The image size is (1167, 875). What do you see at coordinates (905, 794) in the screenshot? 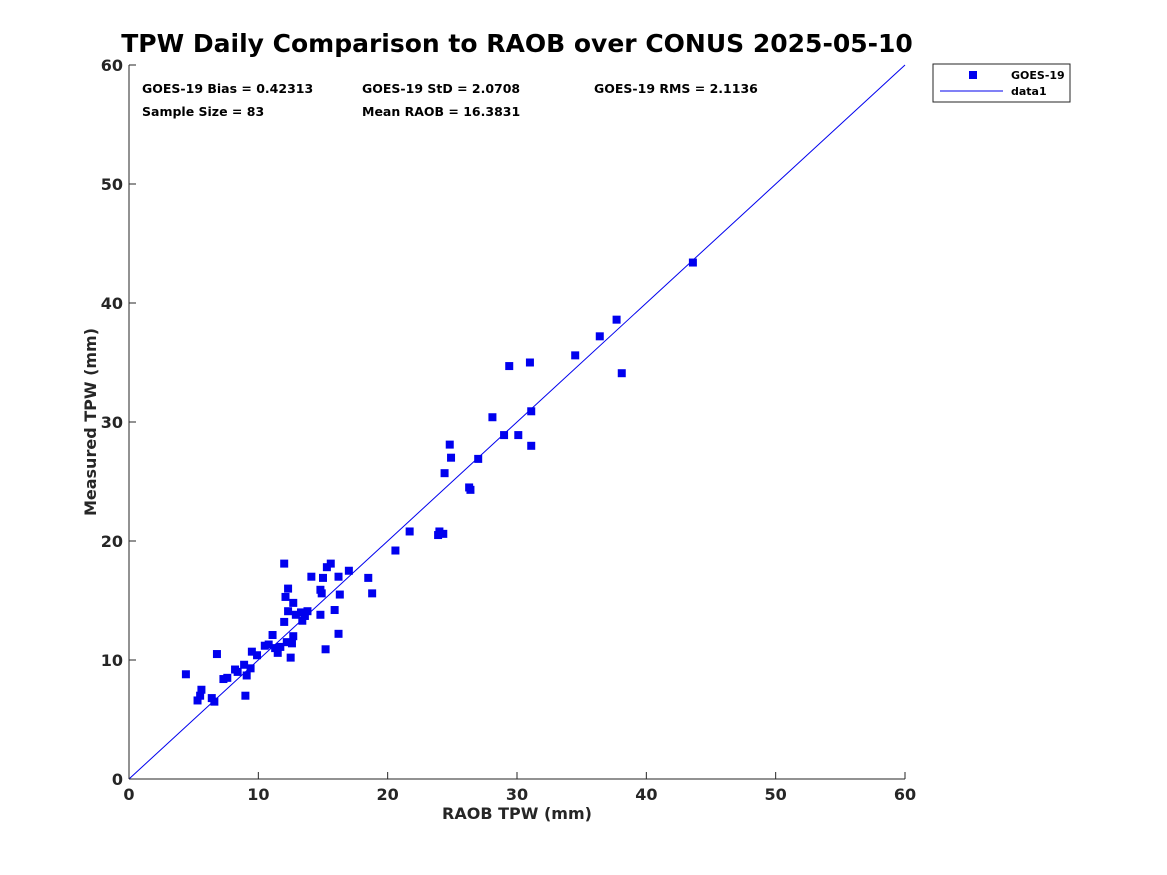
I see `x-tick-label-6: 60` at bounding box center [905, 794].